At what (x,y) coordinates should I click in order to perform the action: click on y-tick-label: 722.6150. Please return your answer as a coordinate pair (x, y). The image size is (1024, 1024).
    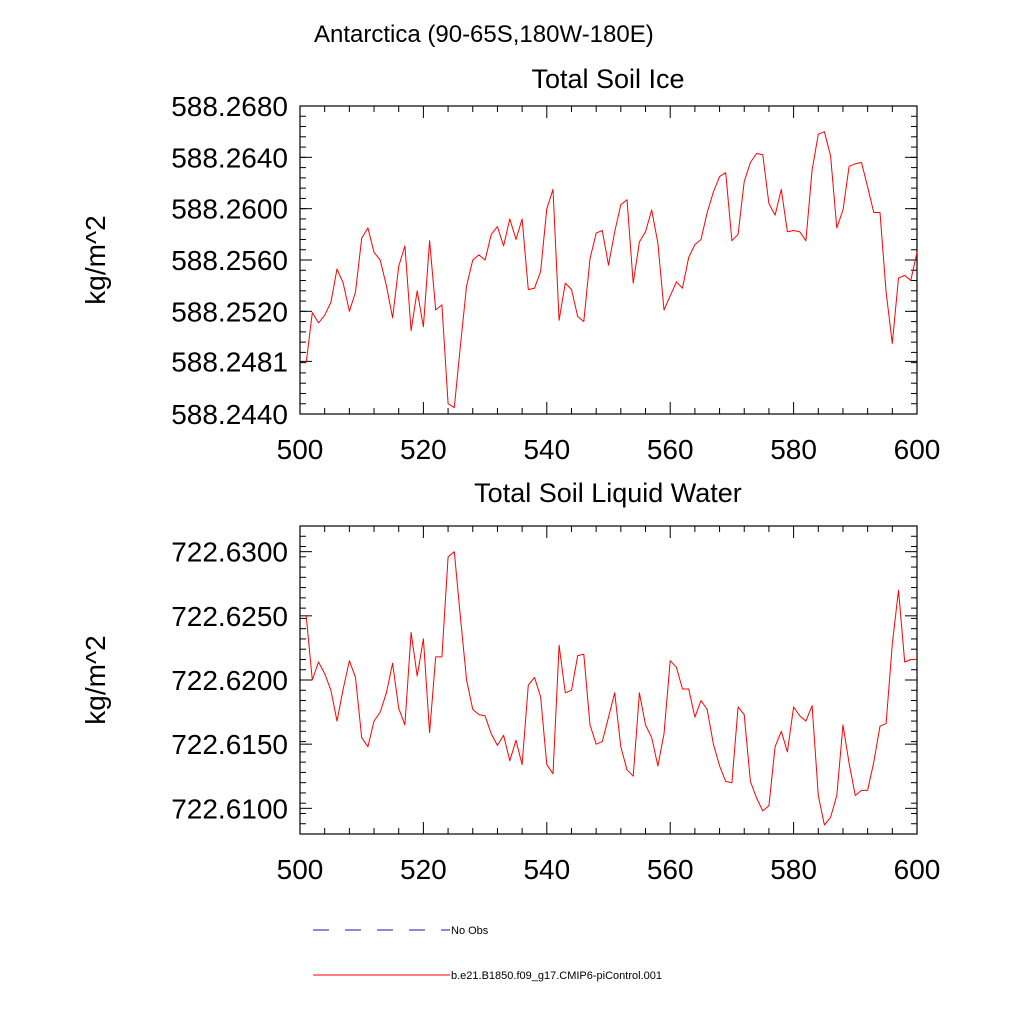
    Looking at the image, I should click on (229, 744).